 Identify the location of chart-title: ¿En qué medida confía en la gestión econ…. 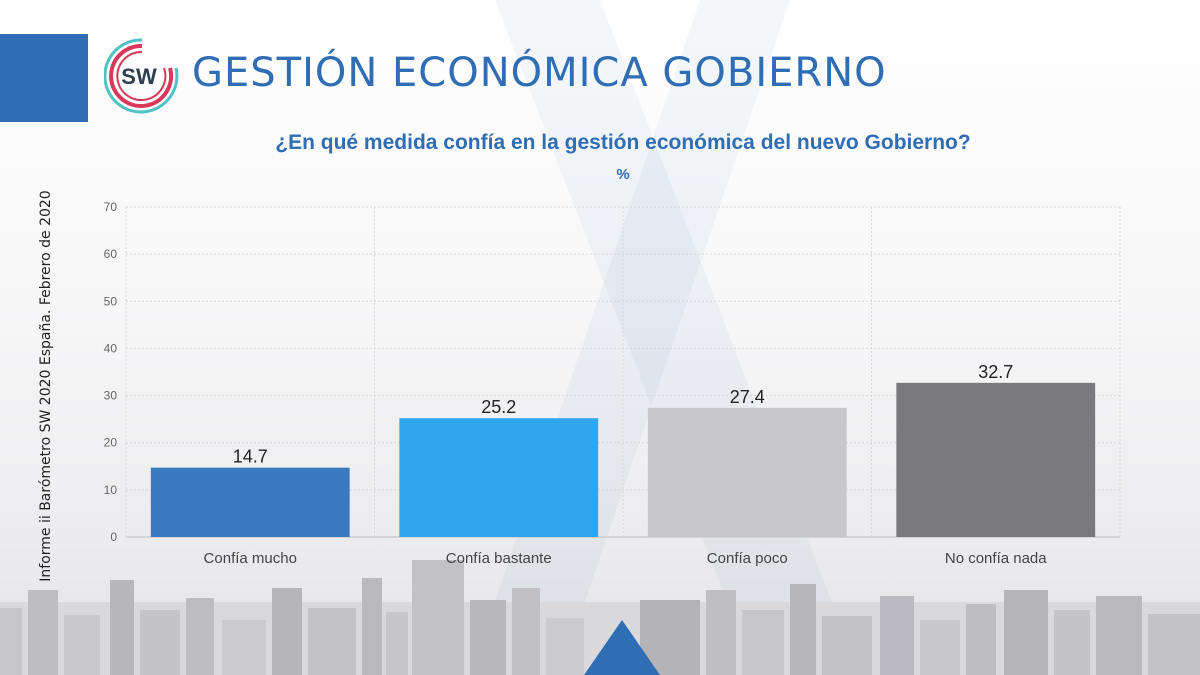
(623, 142).